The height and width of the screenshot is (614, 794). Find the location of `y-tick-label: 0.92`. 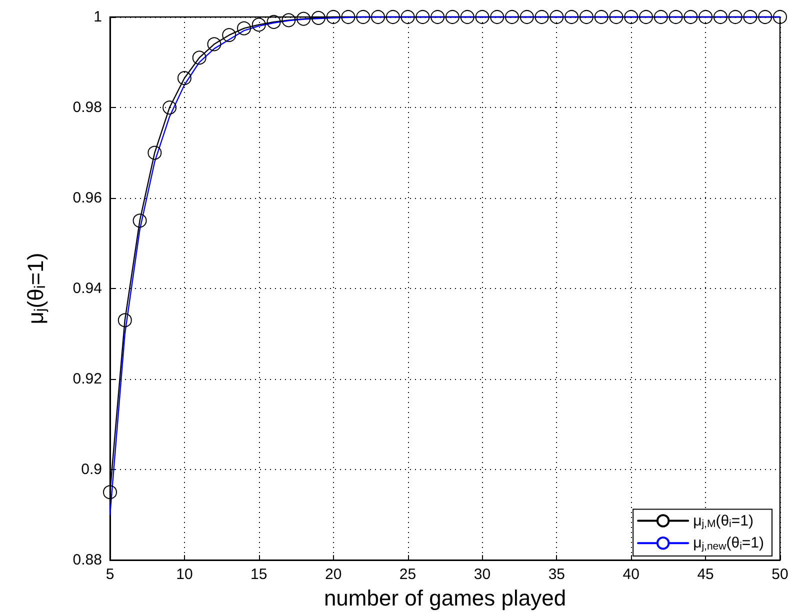

y-tick-label: 0.92 is located at coordinates (87, 379).